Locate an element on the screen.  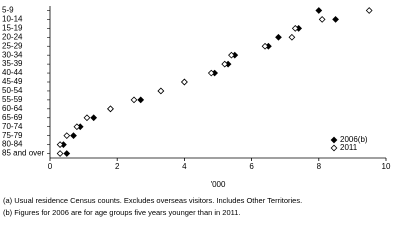
y-tick-label: 30-34 is located at coordinates (12, 54).